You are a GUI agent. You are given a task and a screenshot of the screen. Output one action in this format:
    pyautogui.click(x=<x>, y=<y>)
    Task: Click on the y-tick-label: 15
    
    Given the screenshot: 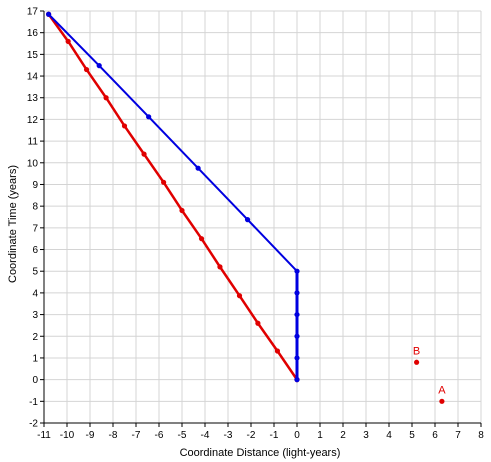 What is the action you would take?
    pyautogui.click(x=33, y=55)
    